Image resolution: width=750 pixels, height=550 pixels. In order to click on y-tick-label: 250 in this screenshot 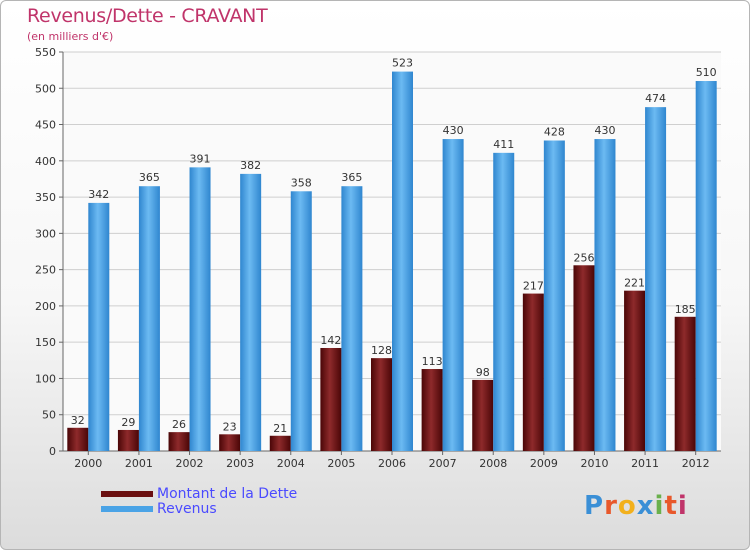, I will do `click(45, 270)`.